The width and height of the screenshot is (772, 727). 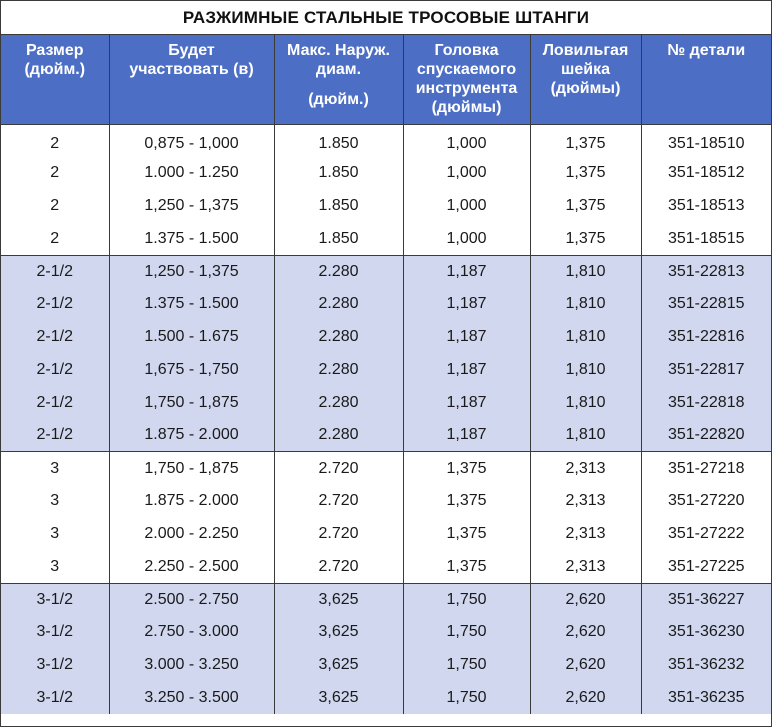 What do you see at coordinates (705, 304) in the screenshot?
I see `cell-part: 351-22815` at bounding box center [705, 304].